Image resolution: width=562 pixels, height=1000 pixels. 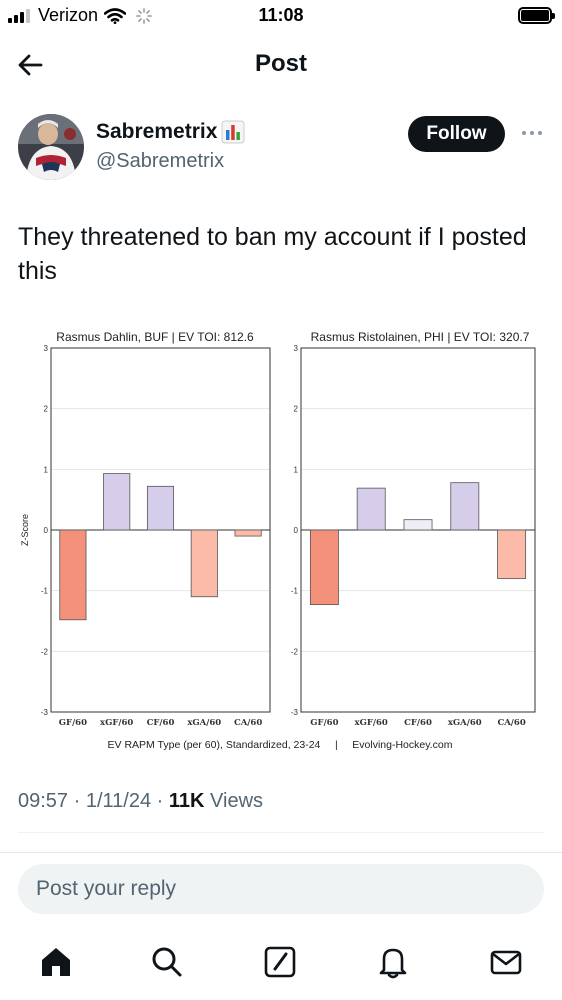 I want to click on home-icon, so click(x=56, y=962).